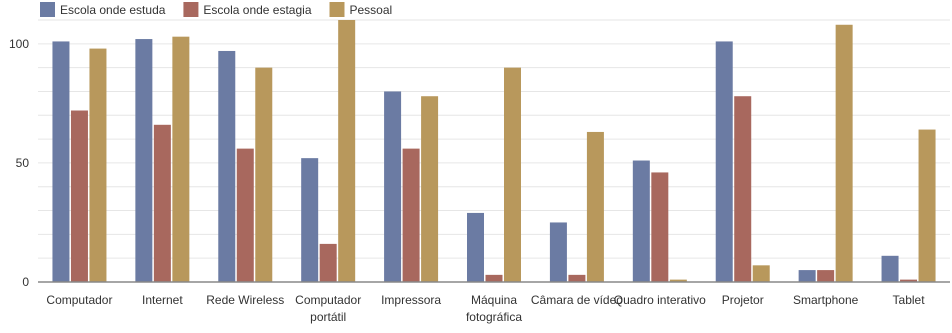 Image resolution: width=952 pixels, height=333 pixels. What do you see at coordinates (371, 10) in the screenshot?
I see `legend-label: Pessoal` at bounding box center [371, 10].